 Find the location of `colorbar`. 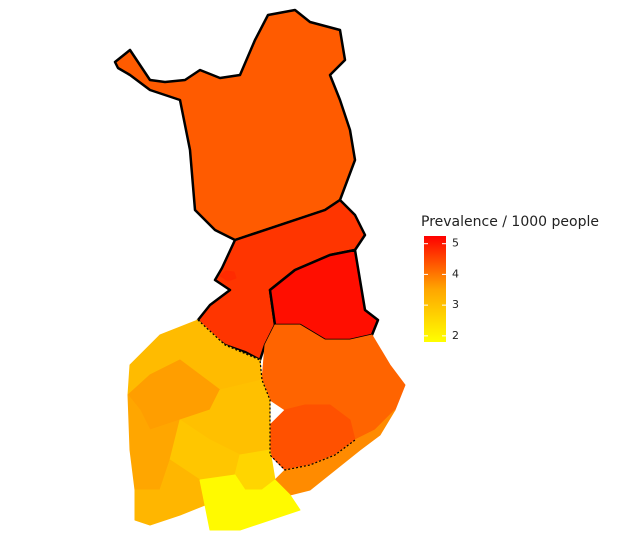

colorbar is located at coordinates (435, 289).